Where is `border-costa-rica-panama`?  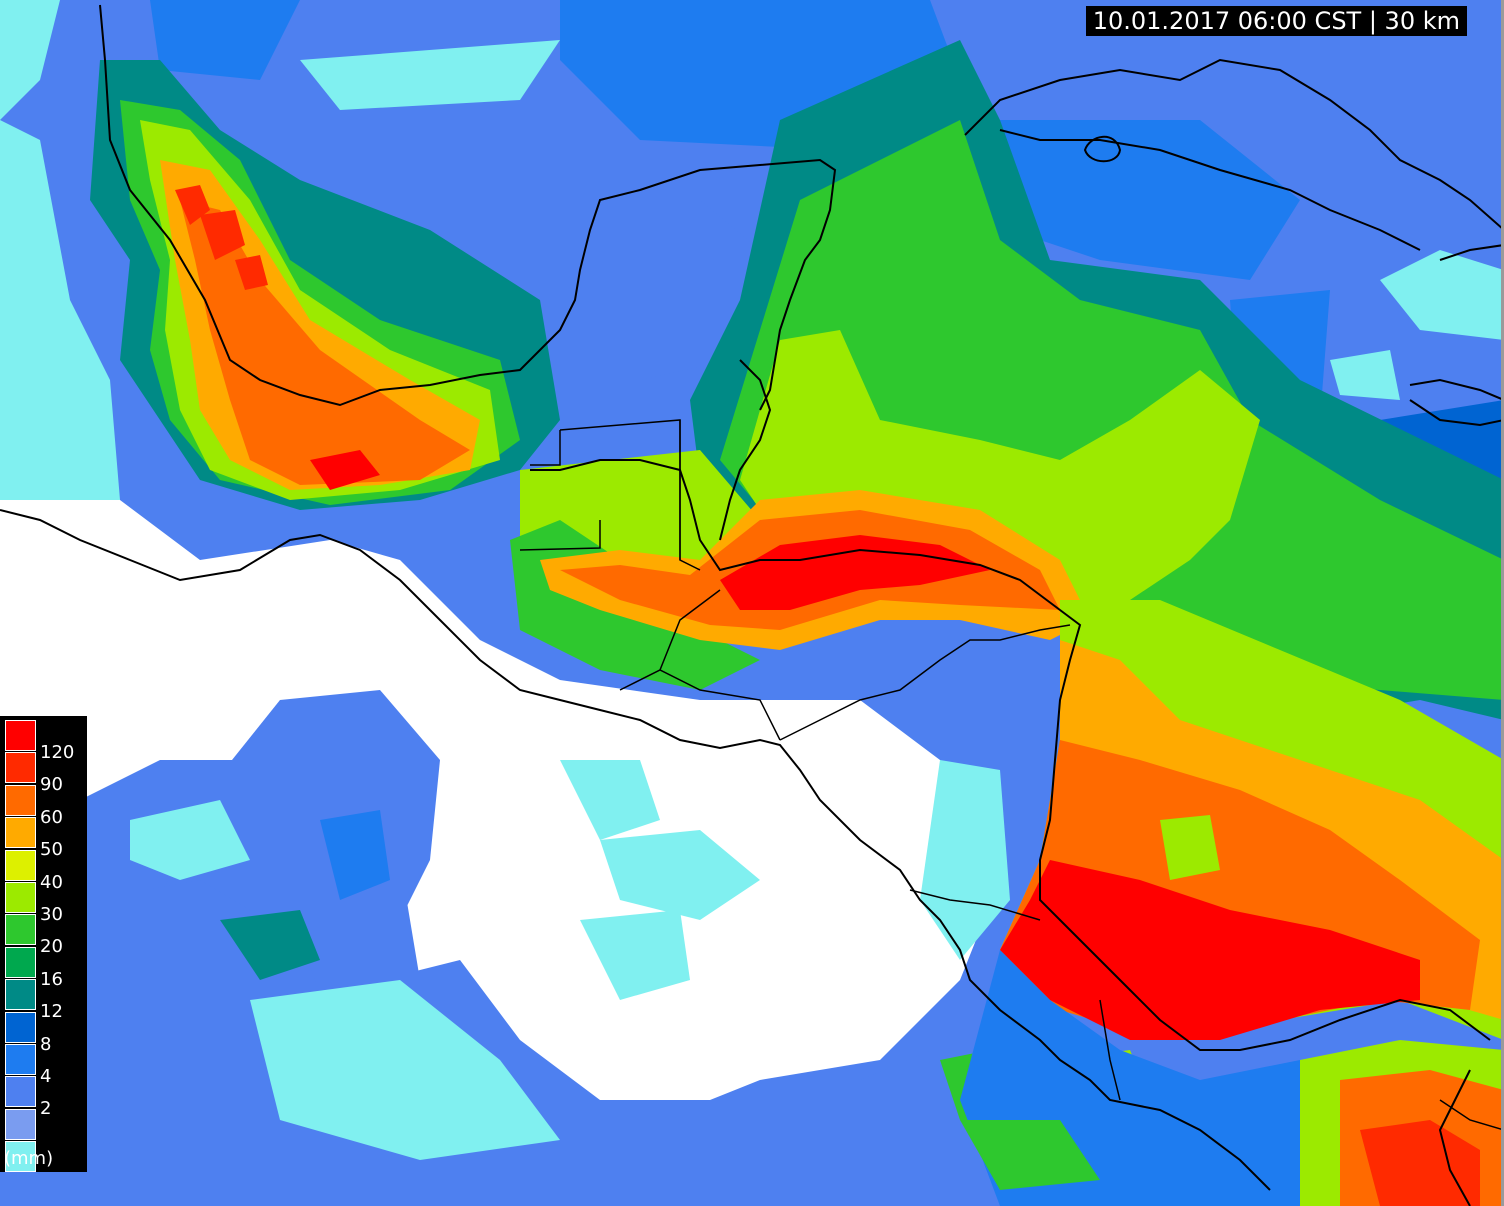
border-costa-rica-panama is located at coordinates (1110, 1050).